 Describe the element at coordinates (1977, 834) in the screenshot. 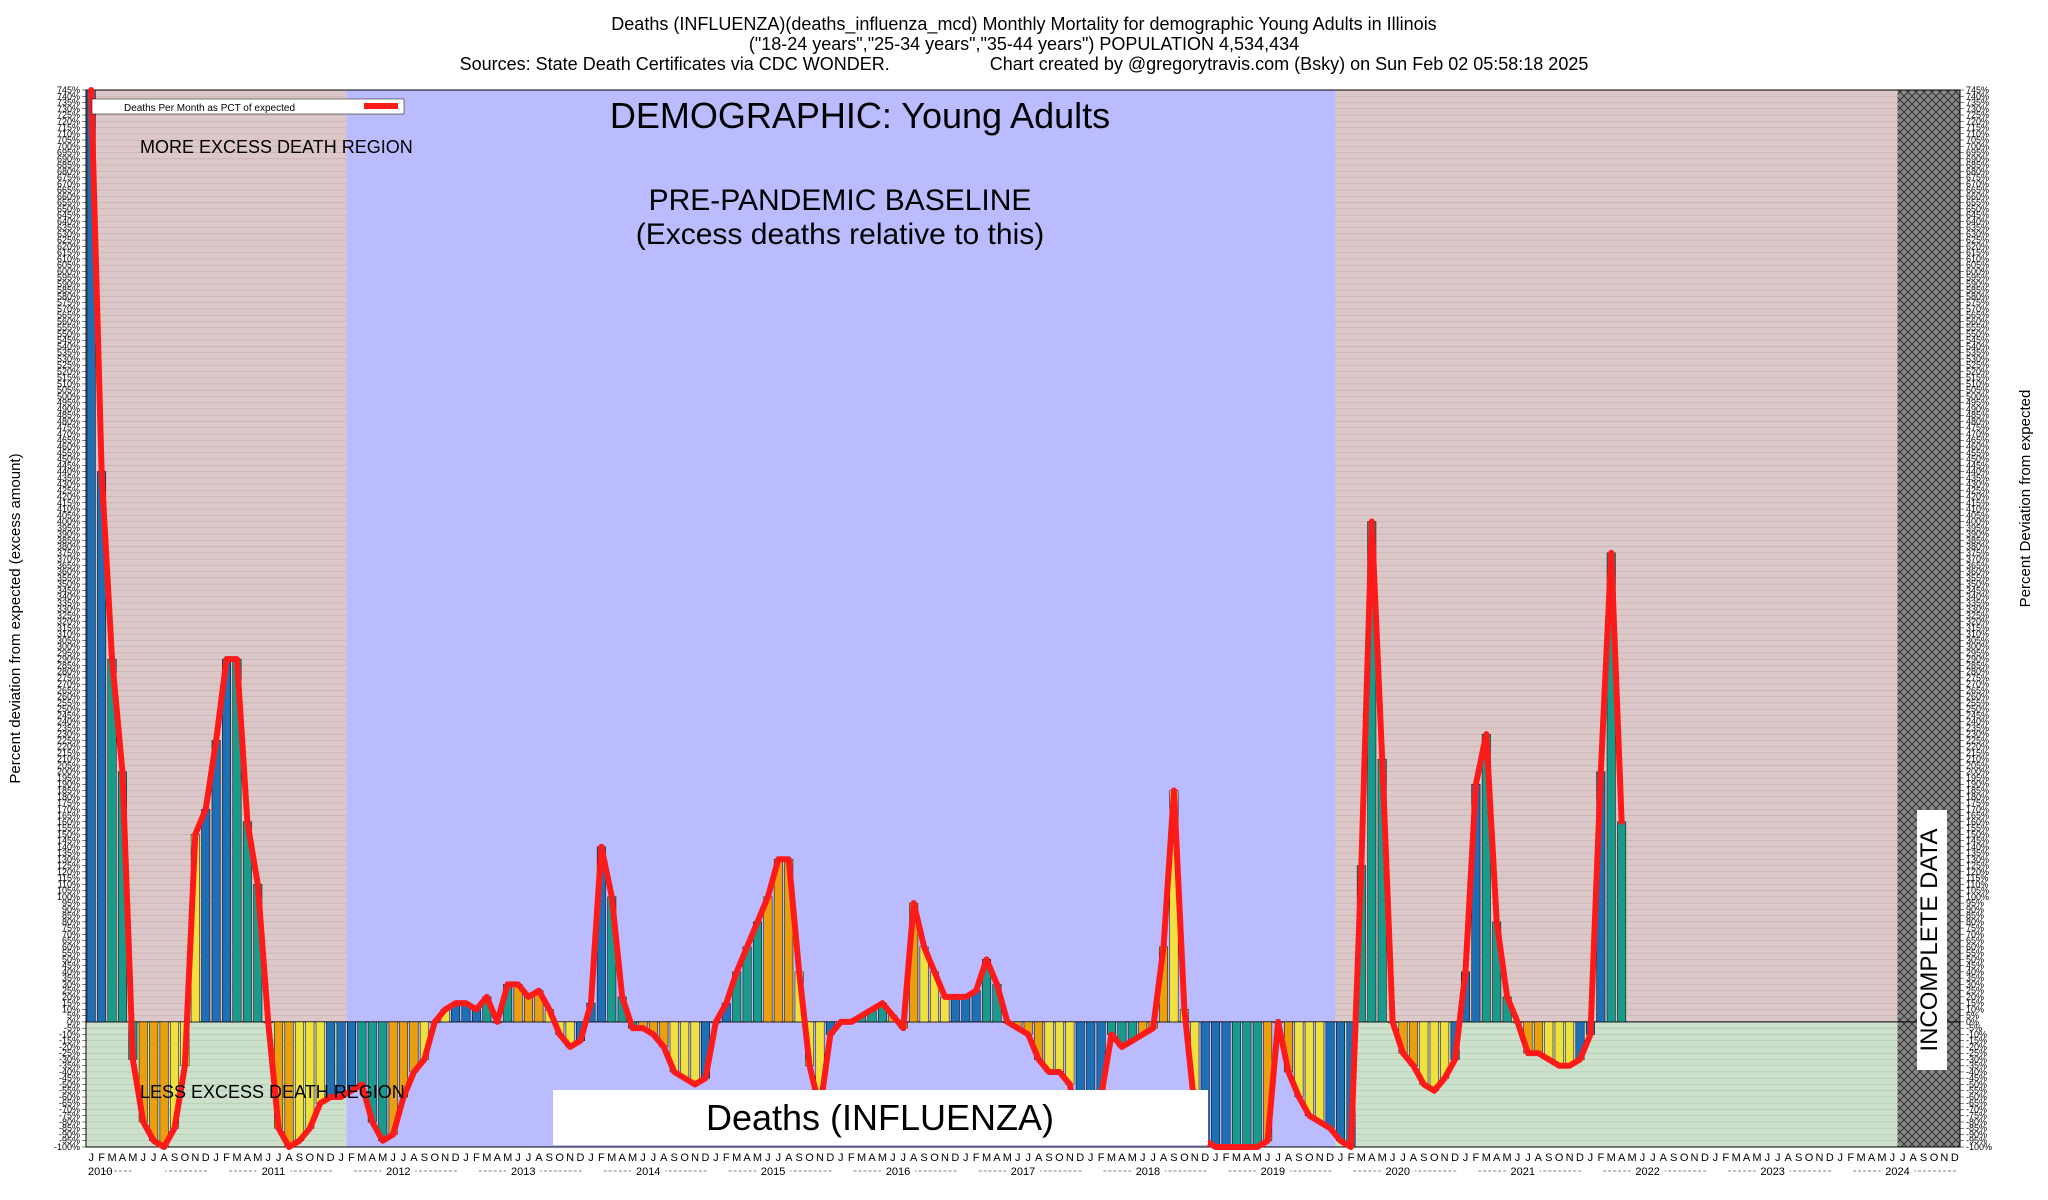

I see `y-tick-label-right: 150%` at that location.